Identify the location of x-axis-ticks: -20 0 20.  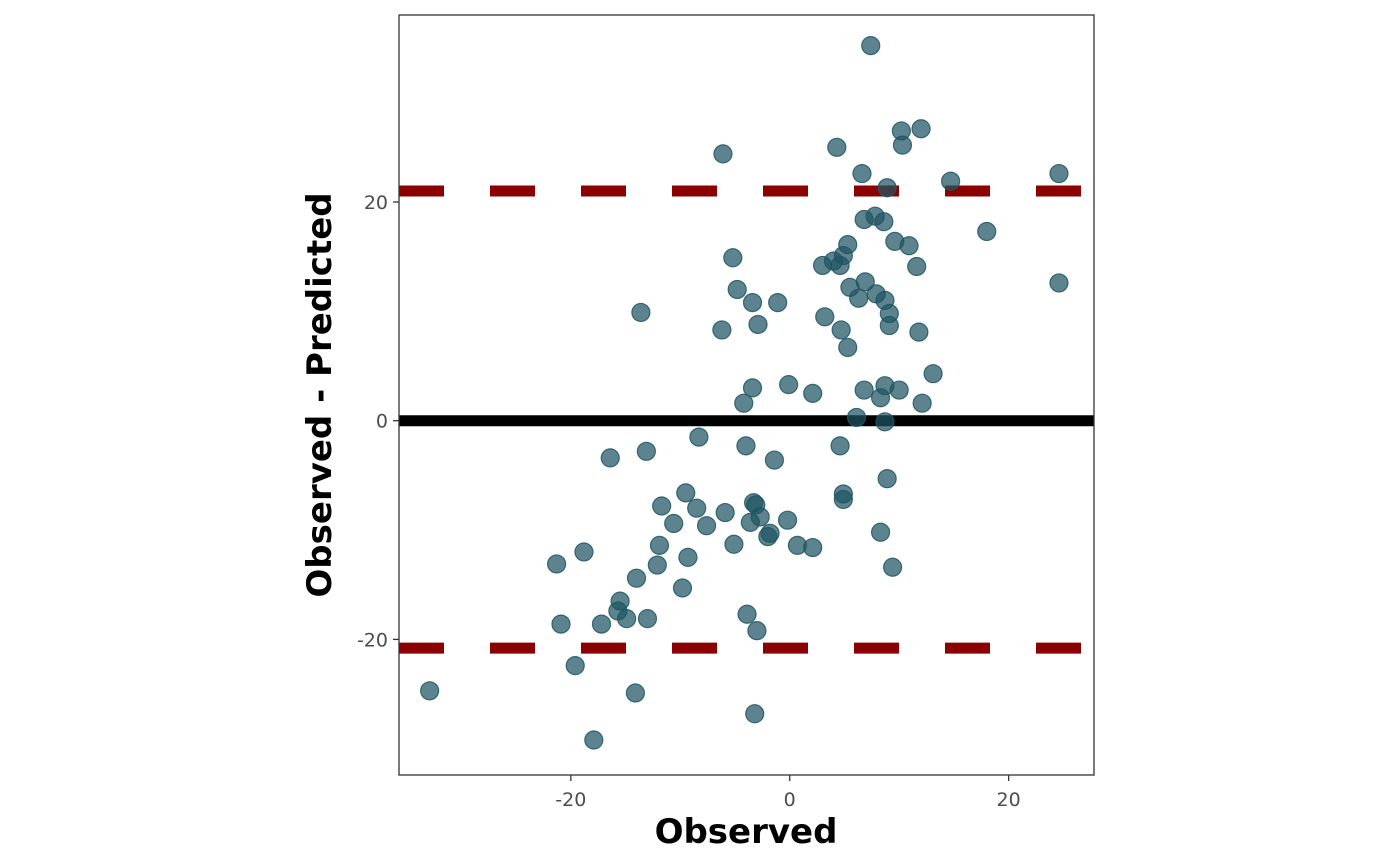
(788, 793).